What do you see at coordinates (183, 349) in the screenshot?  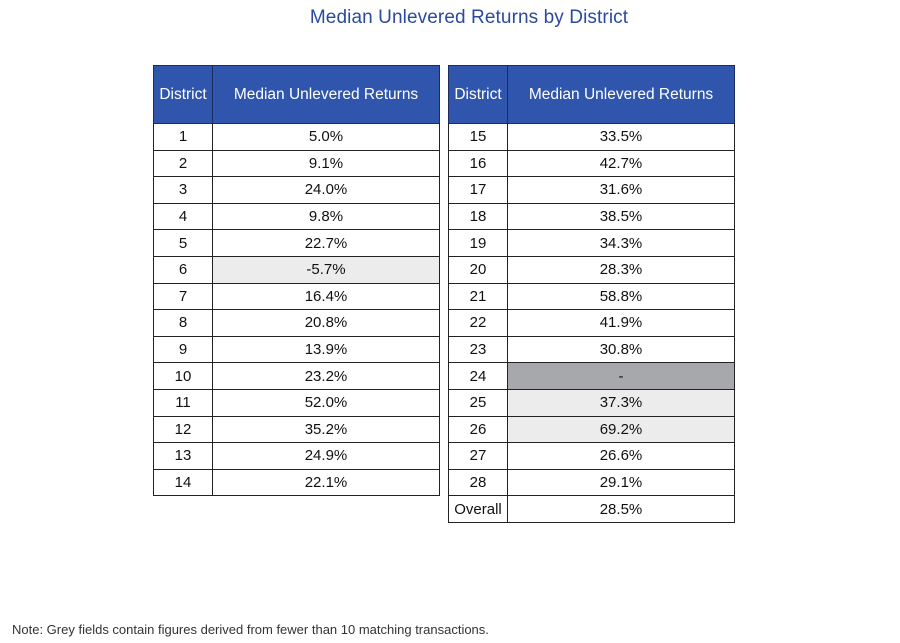 I see `district-cell: 9` at bounding box center [183, 349].